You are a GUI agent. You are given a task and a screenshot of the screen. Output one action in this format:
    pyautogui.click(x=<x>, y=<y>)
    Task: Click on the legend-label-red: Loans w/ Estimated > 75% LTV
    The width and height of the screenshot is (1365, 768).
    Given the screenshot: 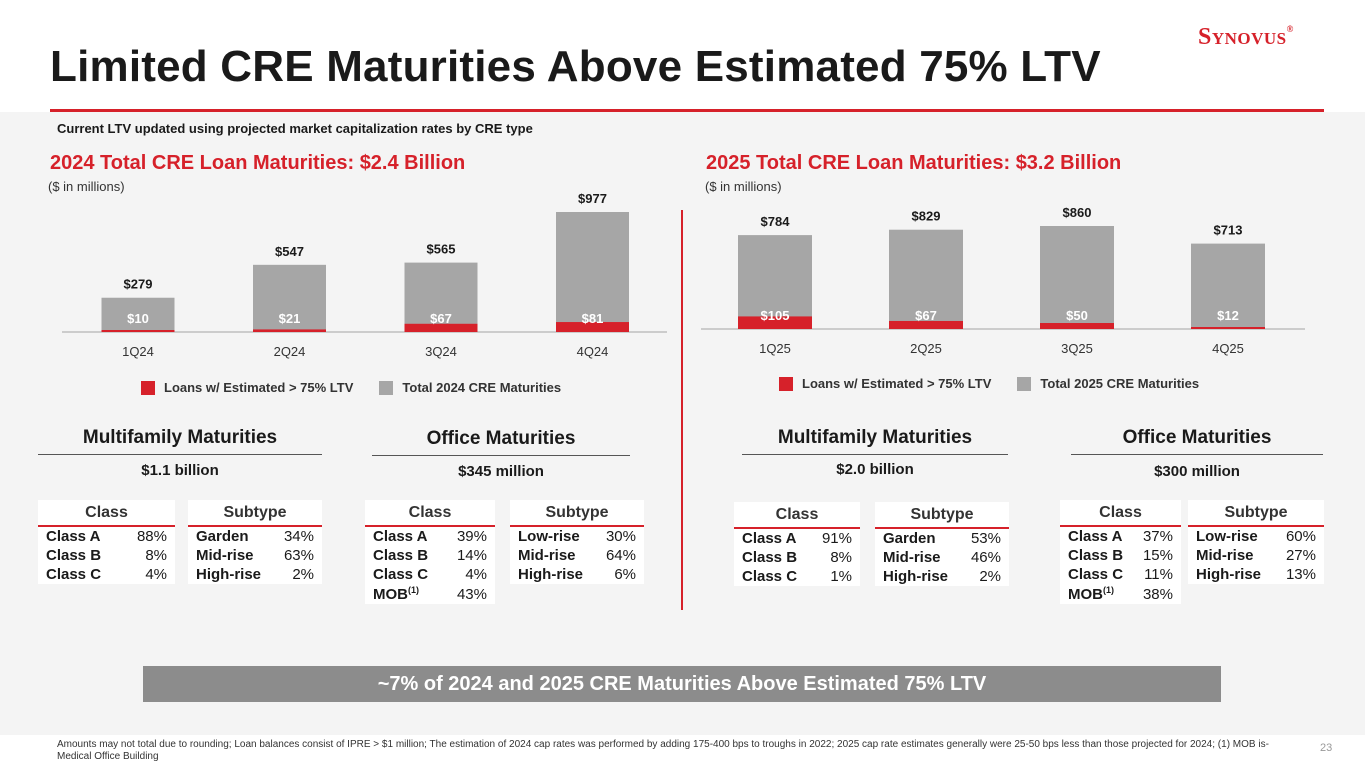 What is the action you would take?
    pyautogui.click(x=897, y=383)
    